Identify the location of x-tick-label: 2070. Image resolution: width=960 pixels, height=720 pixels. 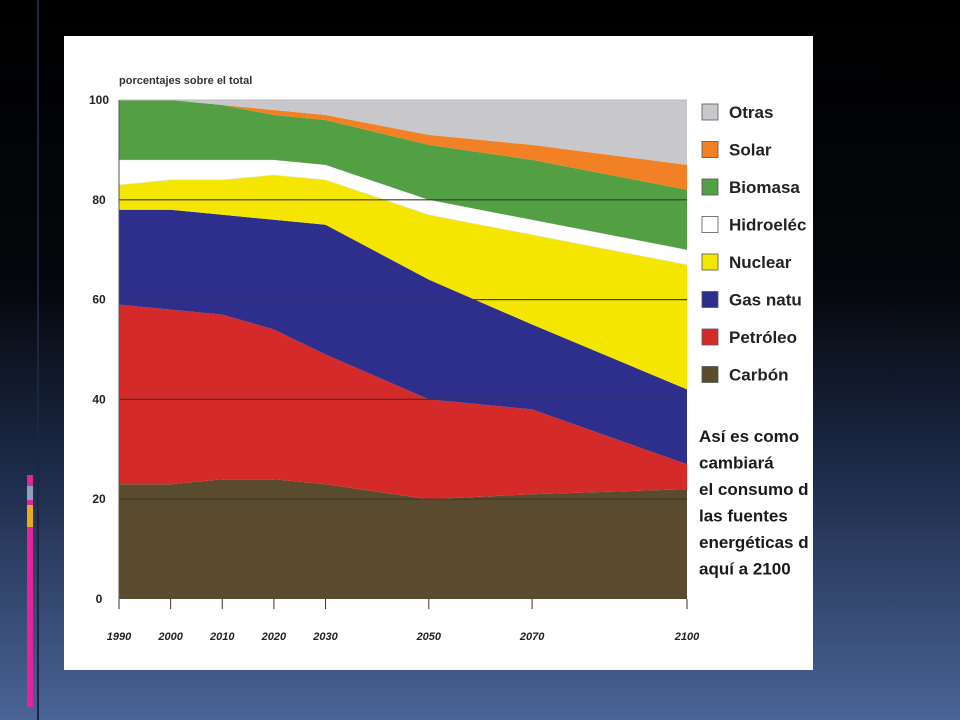
(532, 637).